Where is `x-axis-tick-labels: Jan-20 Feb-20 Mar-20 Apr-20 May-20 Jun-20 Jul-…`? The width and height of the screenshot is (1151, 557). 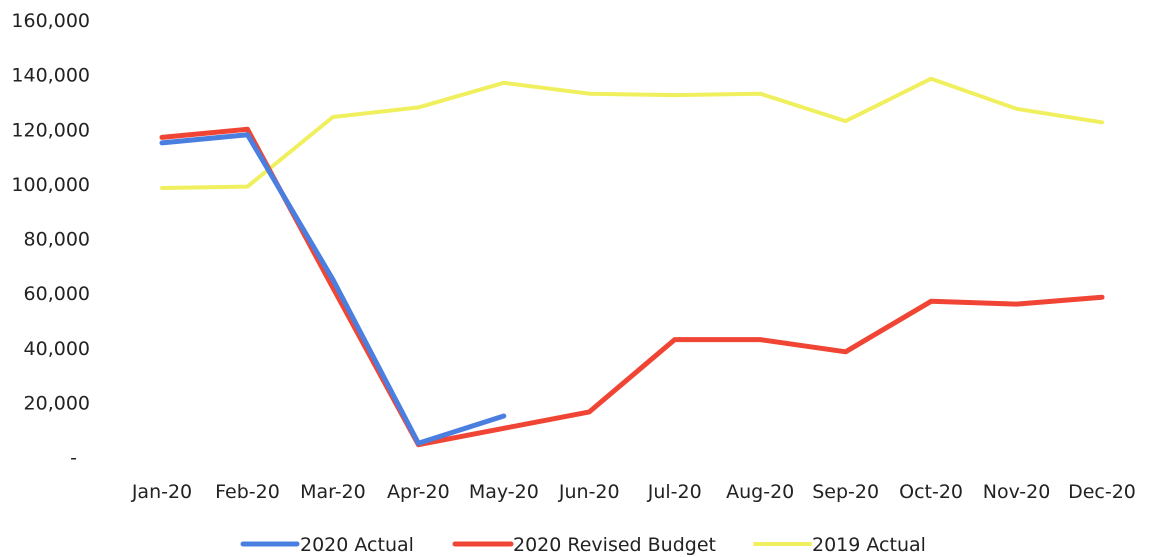
x-axis-tick-labels: Jan-20 Feb-20 Mar-20 Apr-20 May-20 Jun-20 Jul-… is located at coordinates (633, 492).